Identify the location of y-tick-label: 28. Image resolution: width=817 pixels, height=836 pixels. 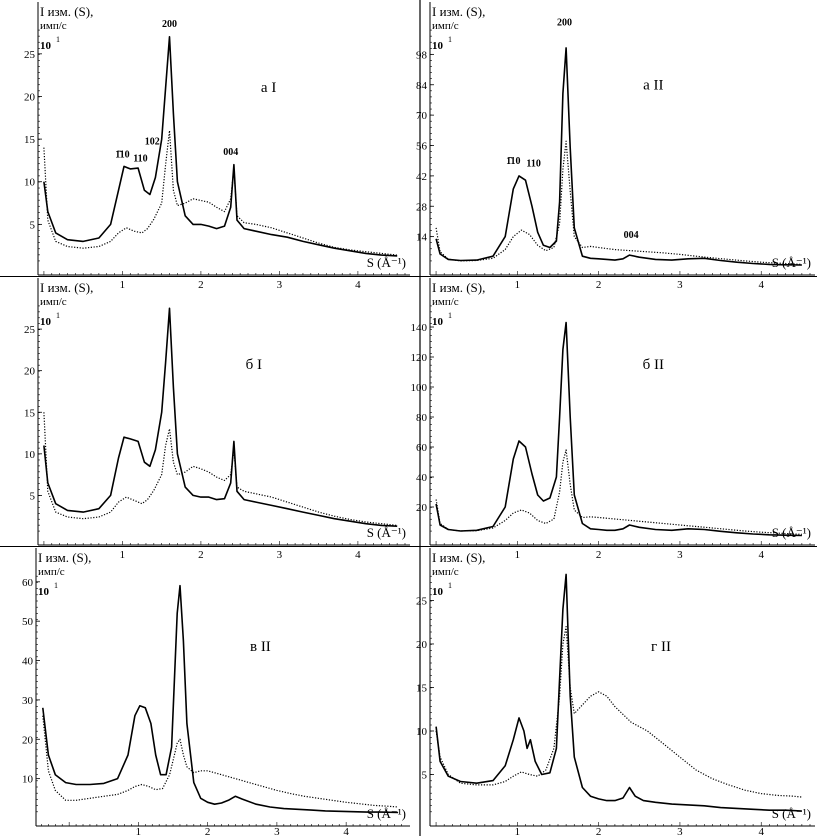
(422, 207).